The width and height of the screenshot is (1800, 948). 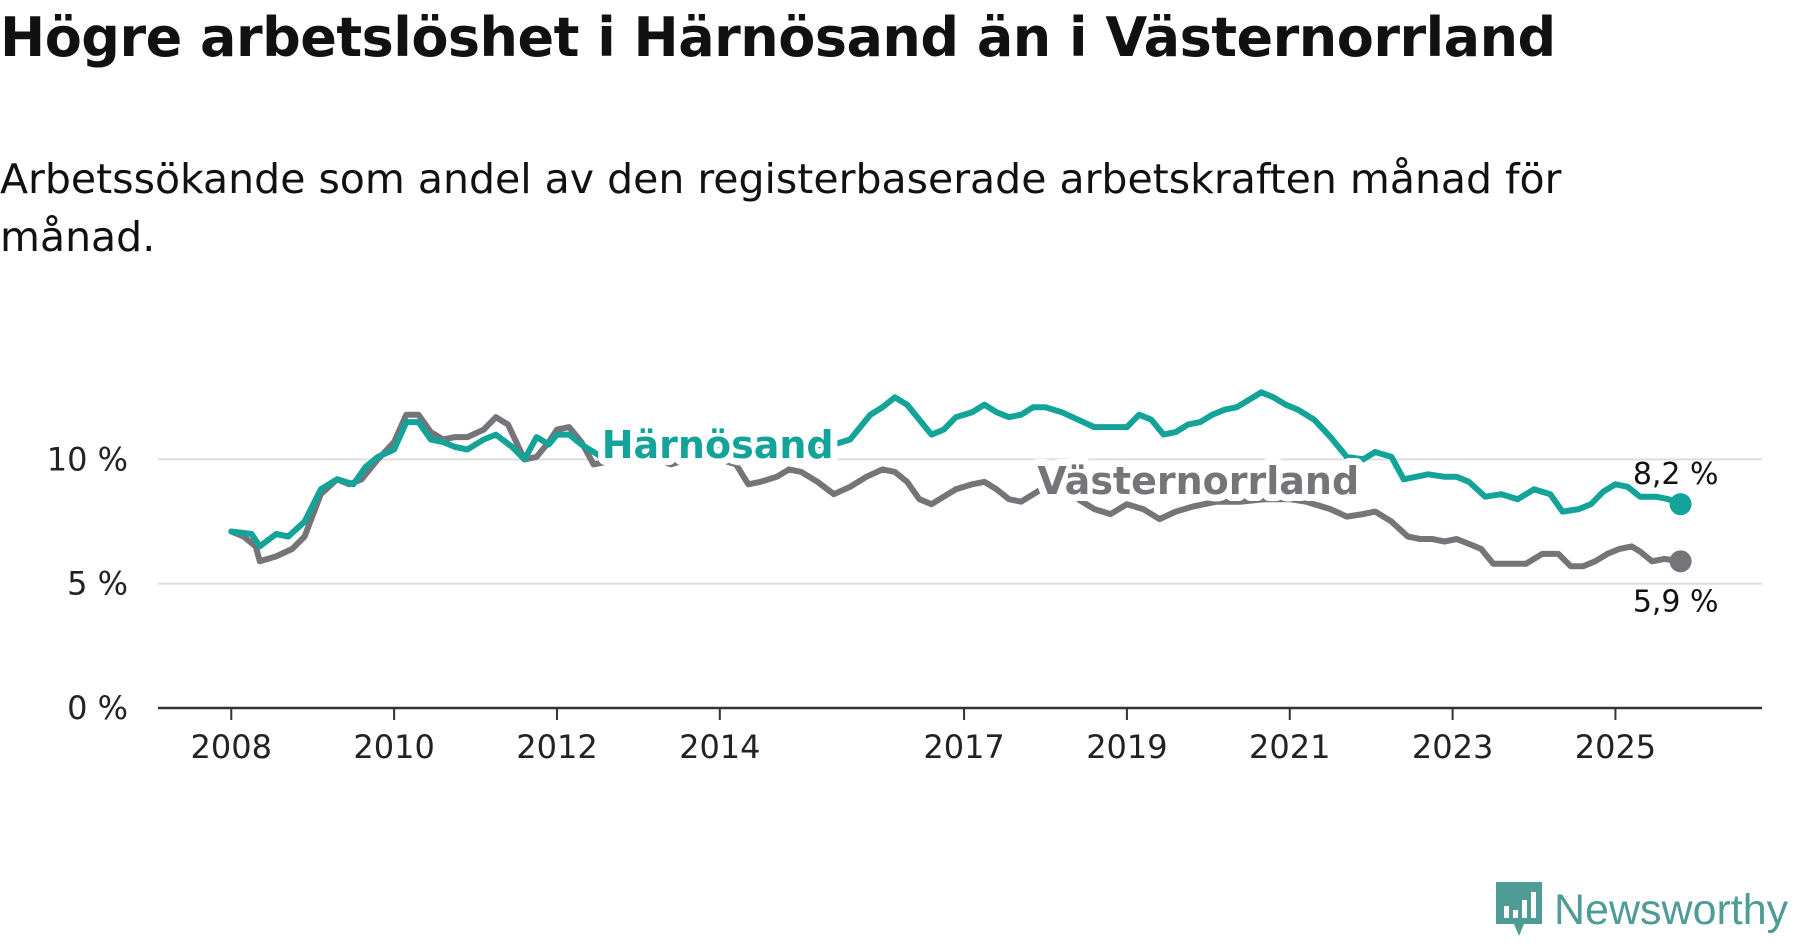 What do you see at coordinates (393, 747) in the screenshot?
I see `x-tick-label: 2010` at bounding box center [393, 747].